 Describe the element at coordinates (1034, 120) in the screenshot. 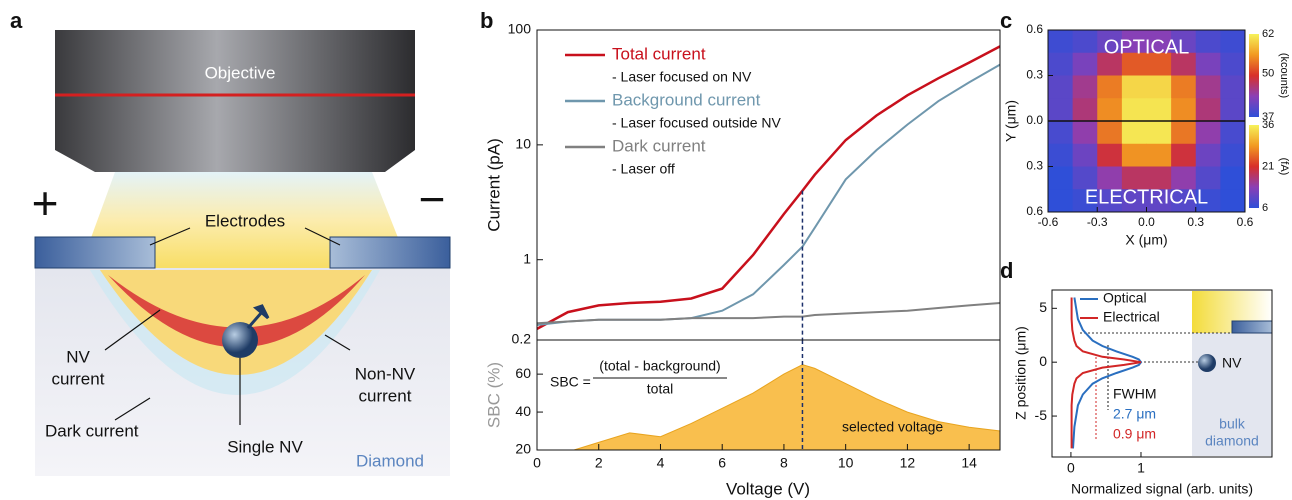

I see `y-tick-label: 0.0` at that location.